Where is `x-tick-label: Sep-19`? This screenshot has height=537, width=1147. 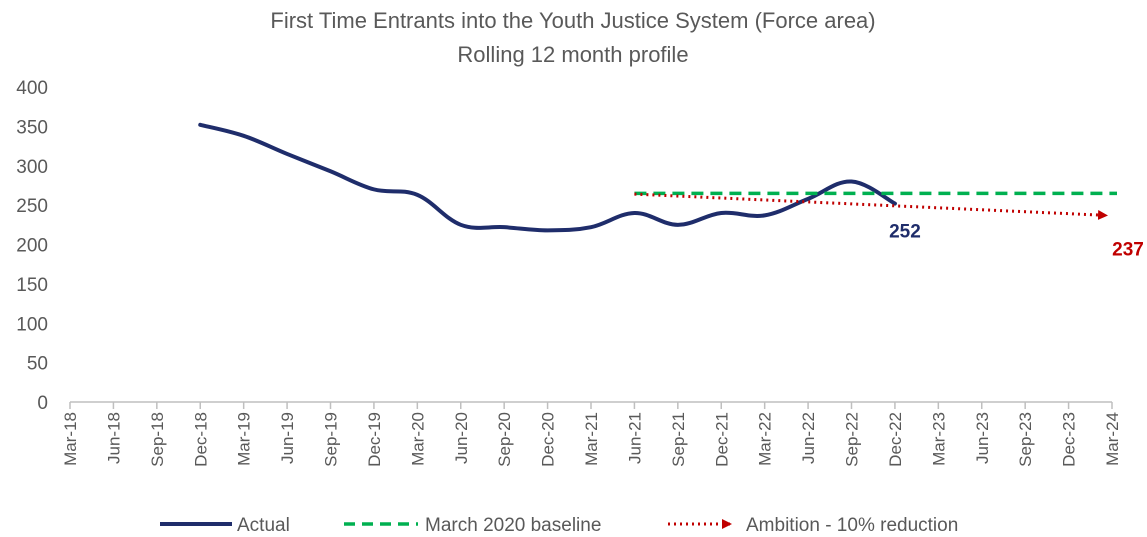 x-tick-label: Sep-19 is located at coordinates (331, 439).